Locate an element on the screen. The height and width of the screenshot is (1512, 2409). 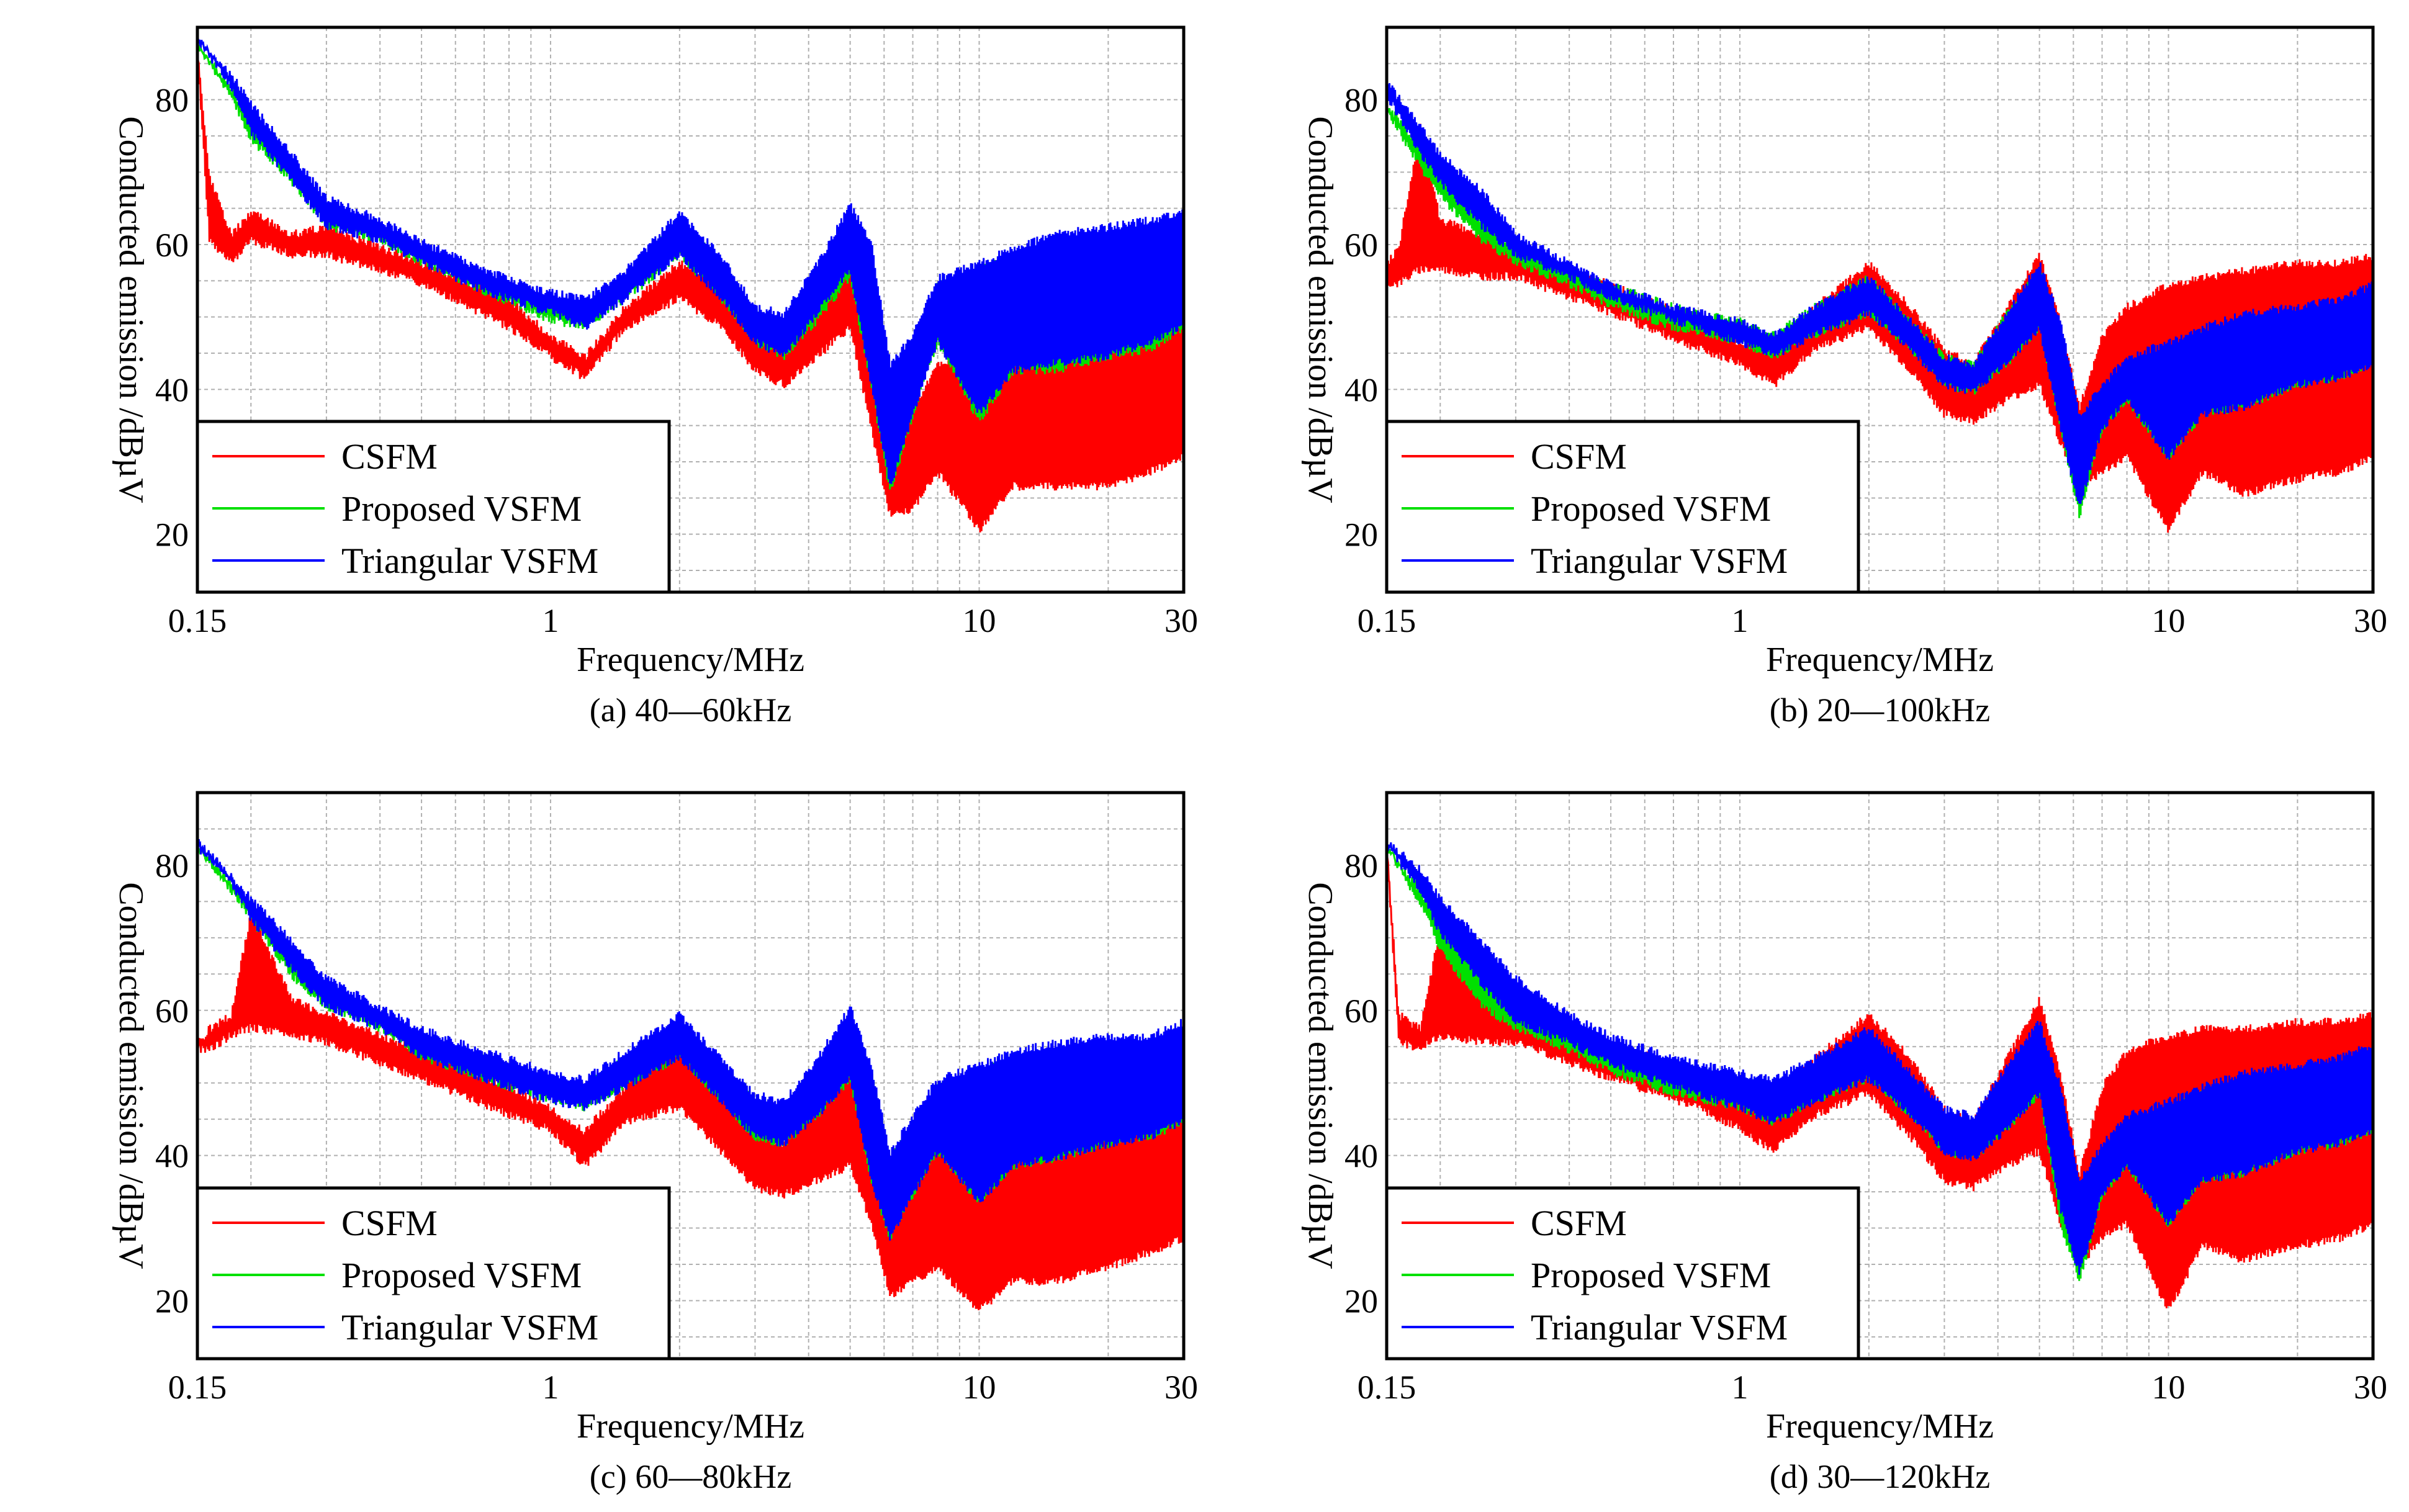
panel-caption: (a) 40—60kHz is located at coordinates (690, 710).